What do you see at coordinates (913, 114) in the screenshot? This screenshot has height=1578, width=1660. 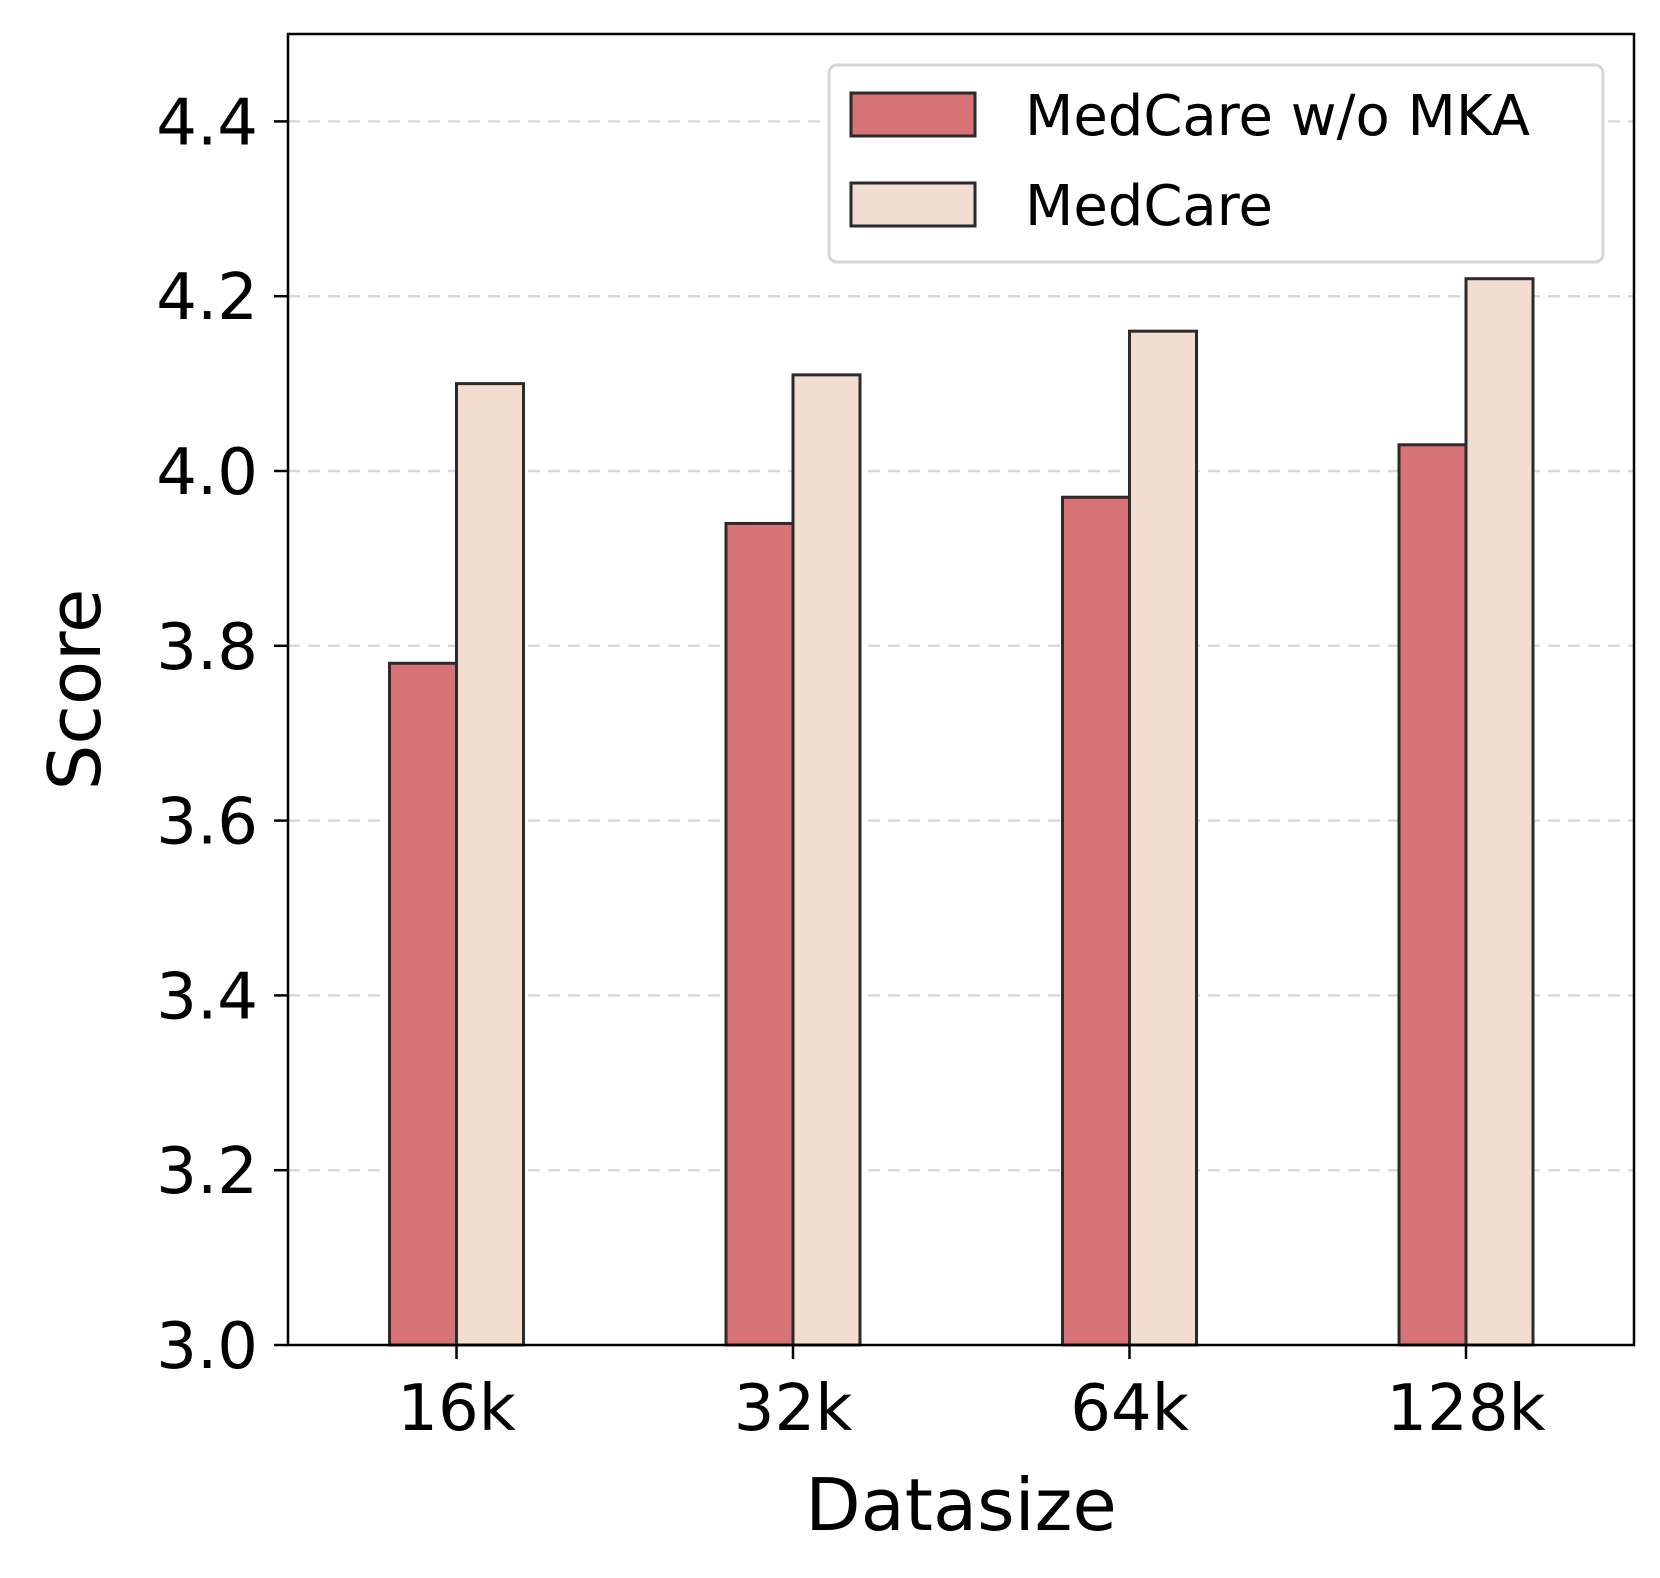 I see `legend-swatch-medcare-wo-mka` at bounding box center [913, 114].